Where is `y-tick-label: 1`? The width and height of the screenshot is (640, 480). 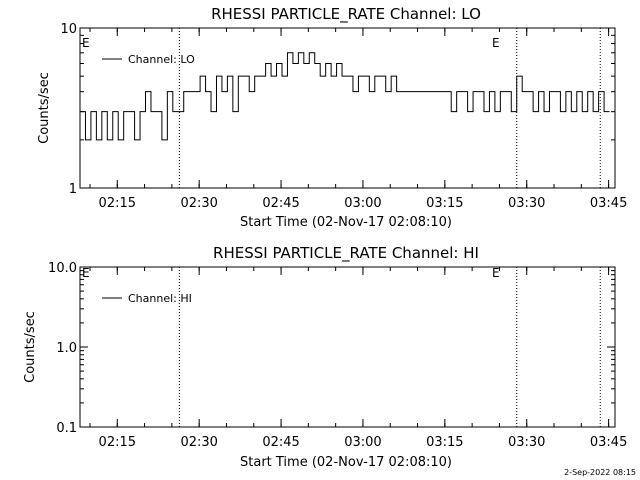 y-tick-label: 1 is located at coordinates (73, 189).